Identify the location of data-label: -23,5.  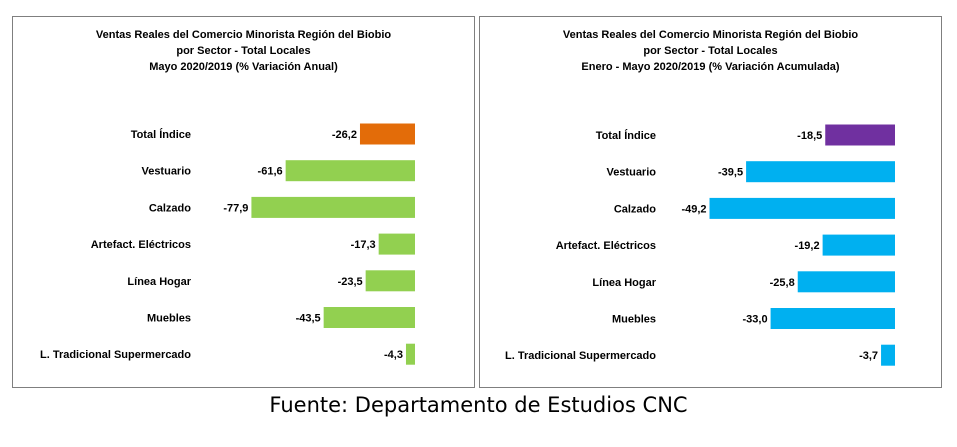
(350, 282).